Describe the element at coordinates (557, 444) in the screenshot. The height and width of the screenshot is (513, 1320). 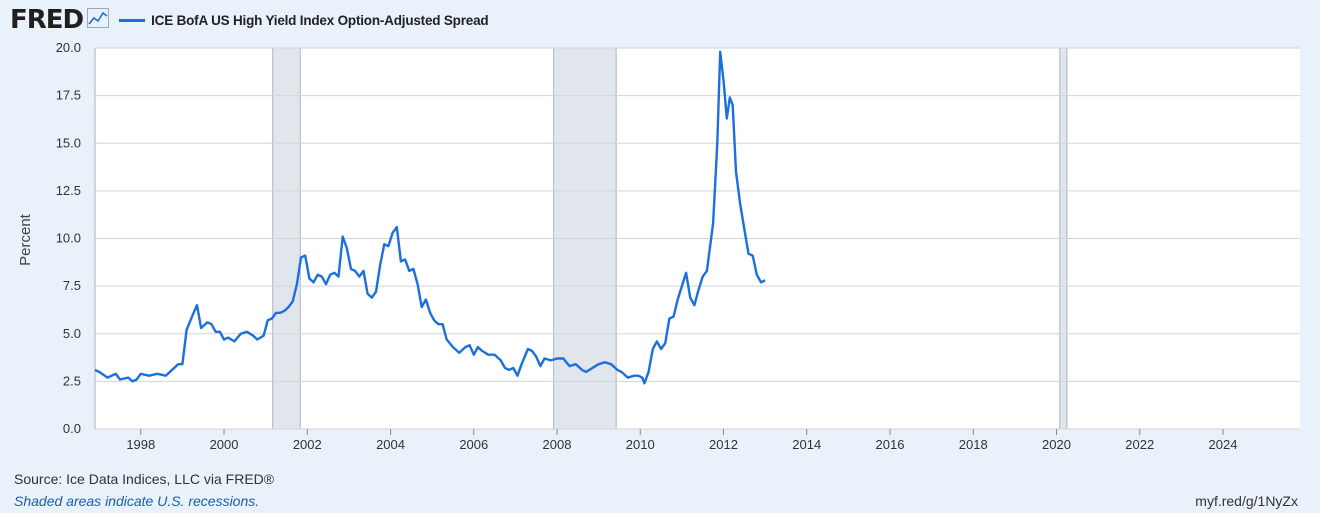
I see `x-tick-label: 2008` at that location.